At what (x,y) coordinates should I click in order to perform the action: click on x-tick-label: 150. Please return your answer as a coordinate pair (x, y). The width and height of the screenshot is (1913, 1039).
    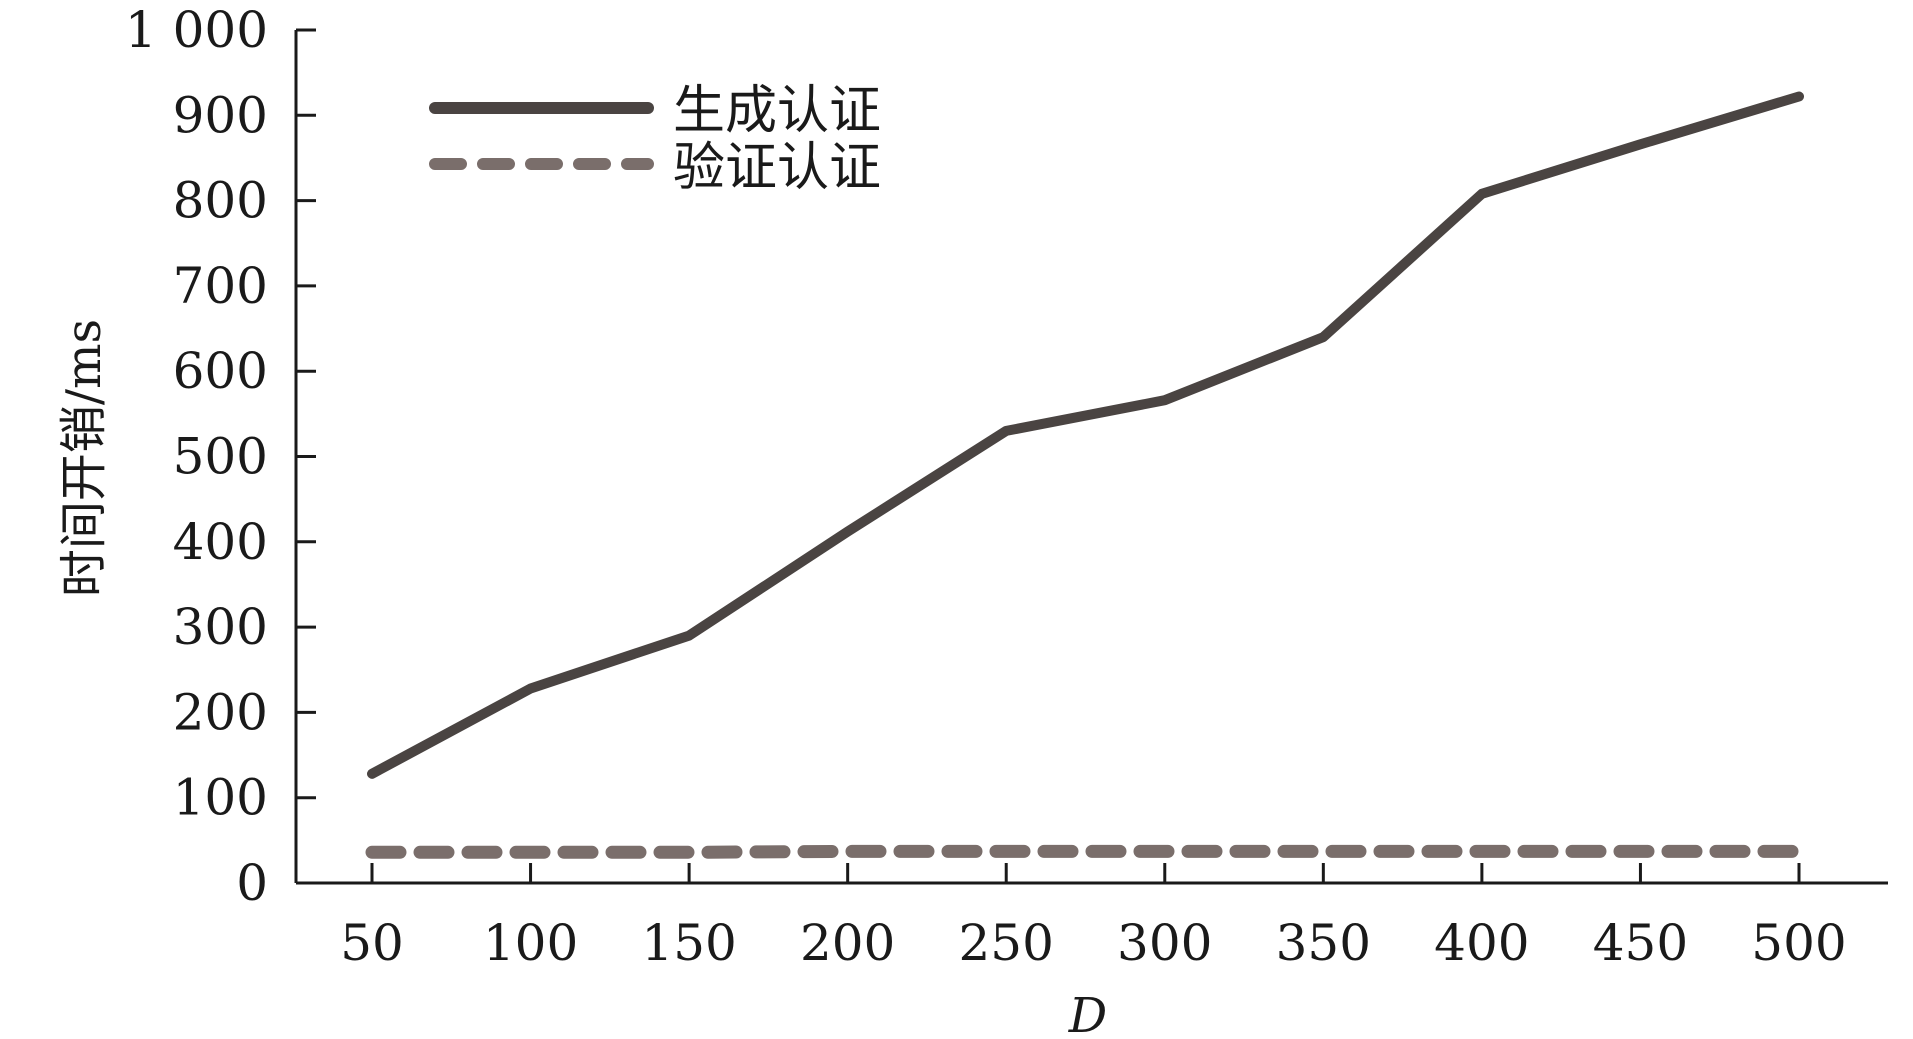
    Looking at the image, I should click on (688, 943).